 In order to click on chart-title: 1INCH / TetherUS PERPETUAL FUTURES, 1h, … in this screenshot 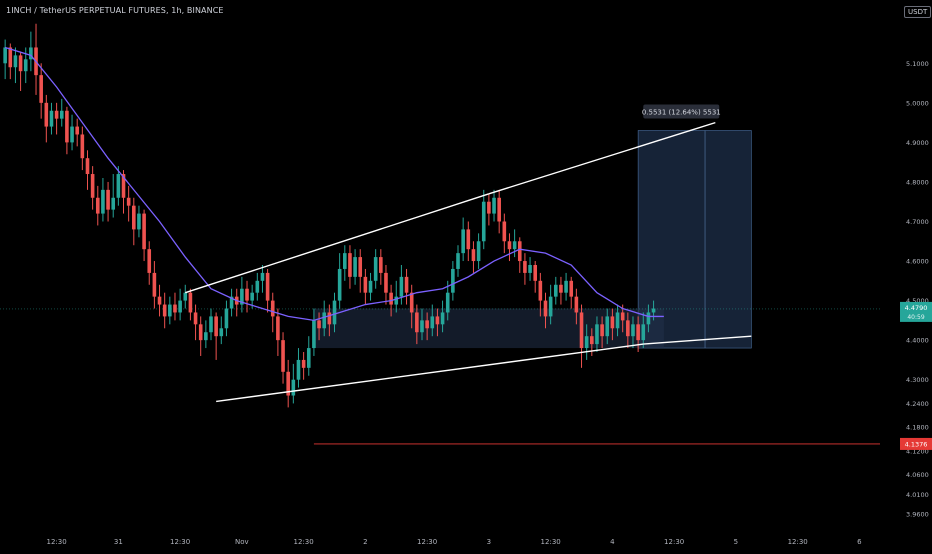, I will do `click(115, 10)`.